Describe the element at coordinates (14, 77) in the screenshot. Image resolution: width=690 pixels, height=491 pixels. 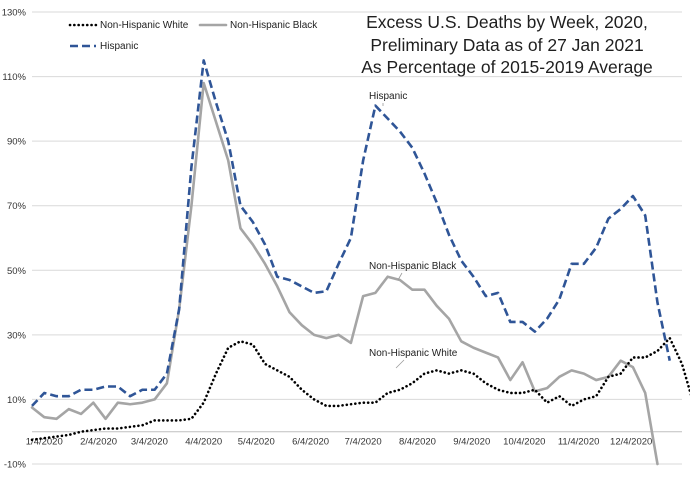
I see `y-tick-label: 110%` at that location.